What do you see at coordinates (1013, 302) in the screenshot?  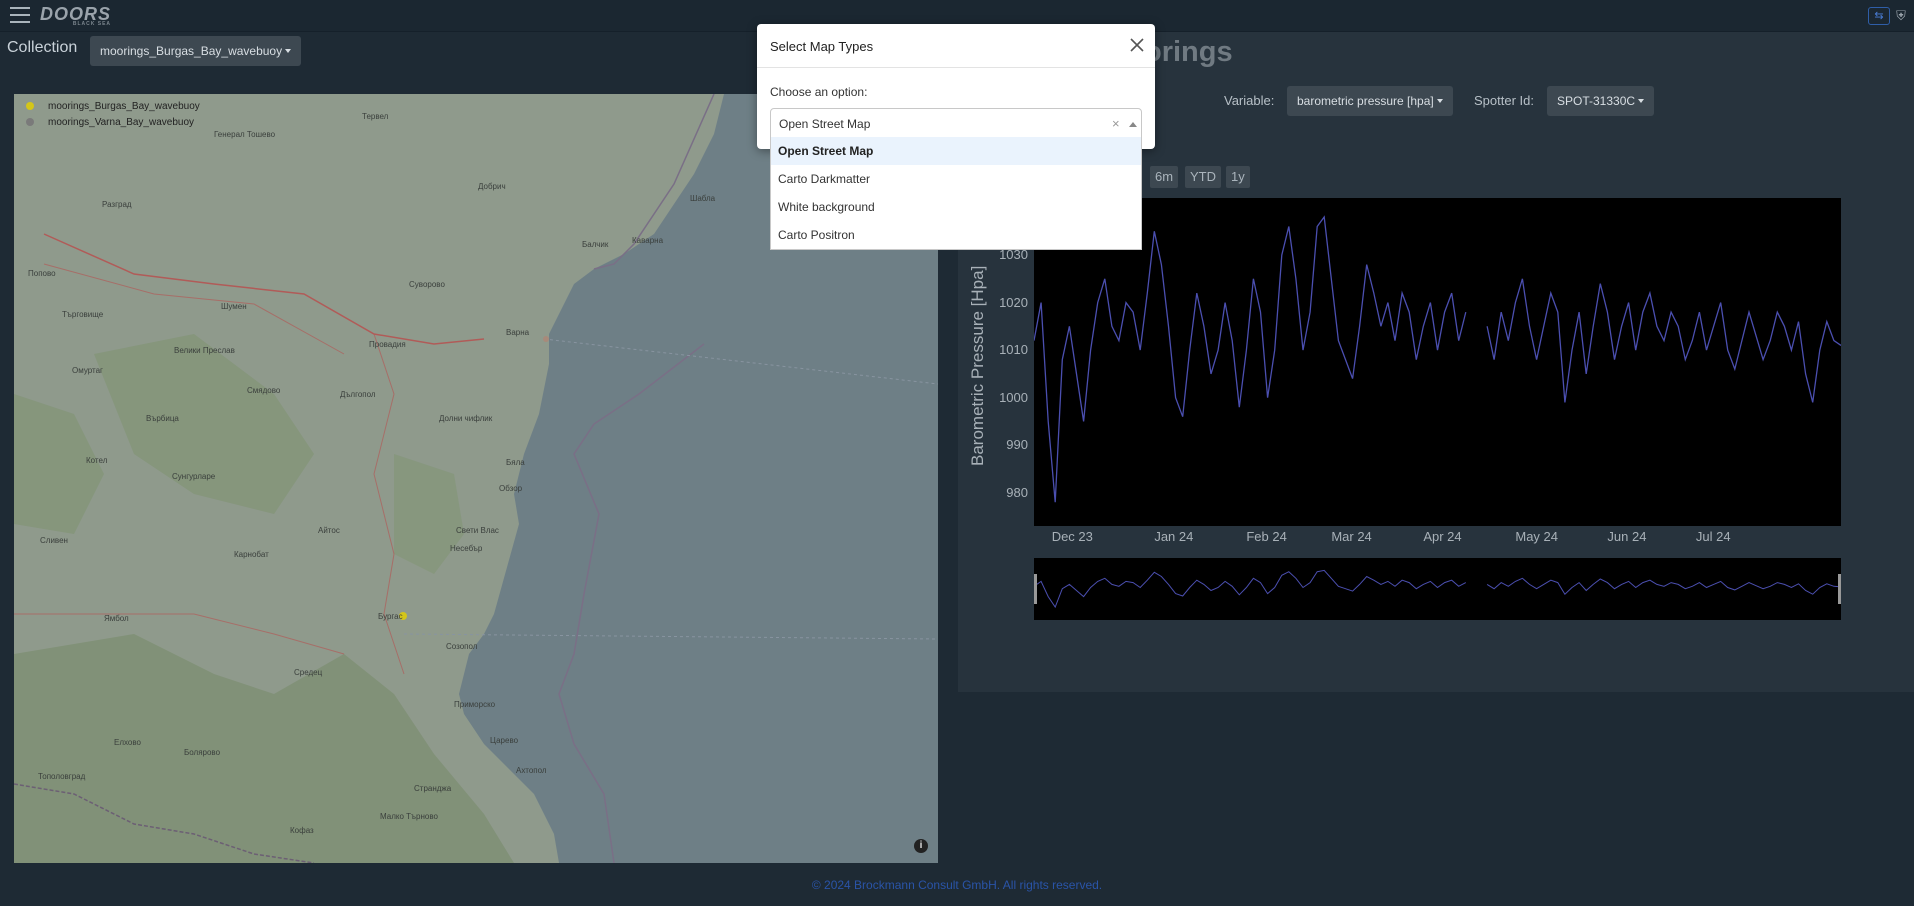 I see `y-tick-label: 1020` at bounding box center [1013, 302].